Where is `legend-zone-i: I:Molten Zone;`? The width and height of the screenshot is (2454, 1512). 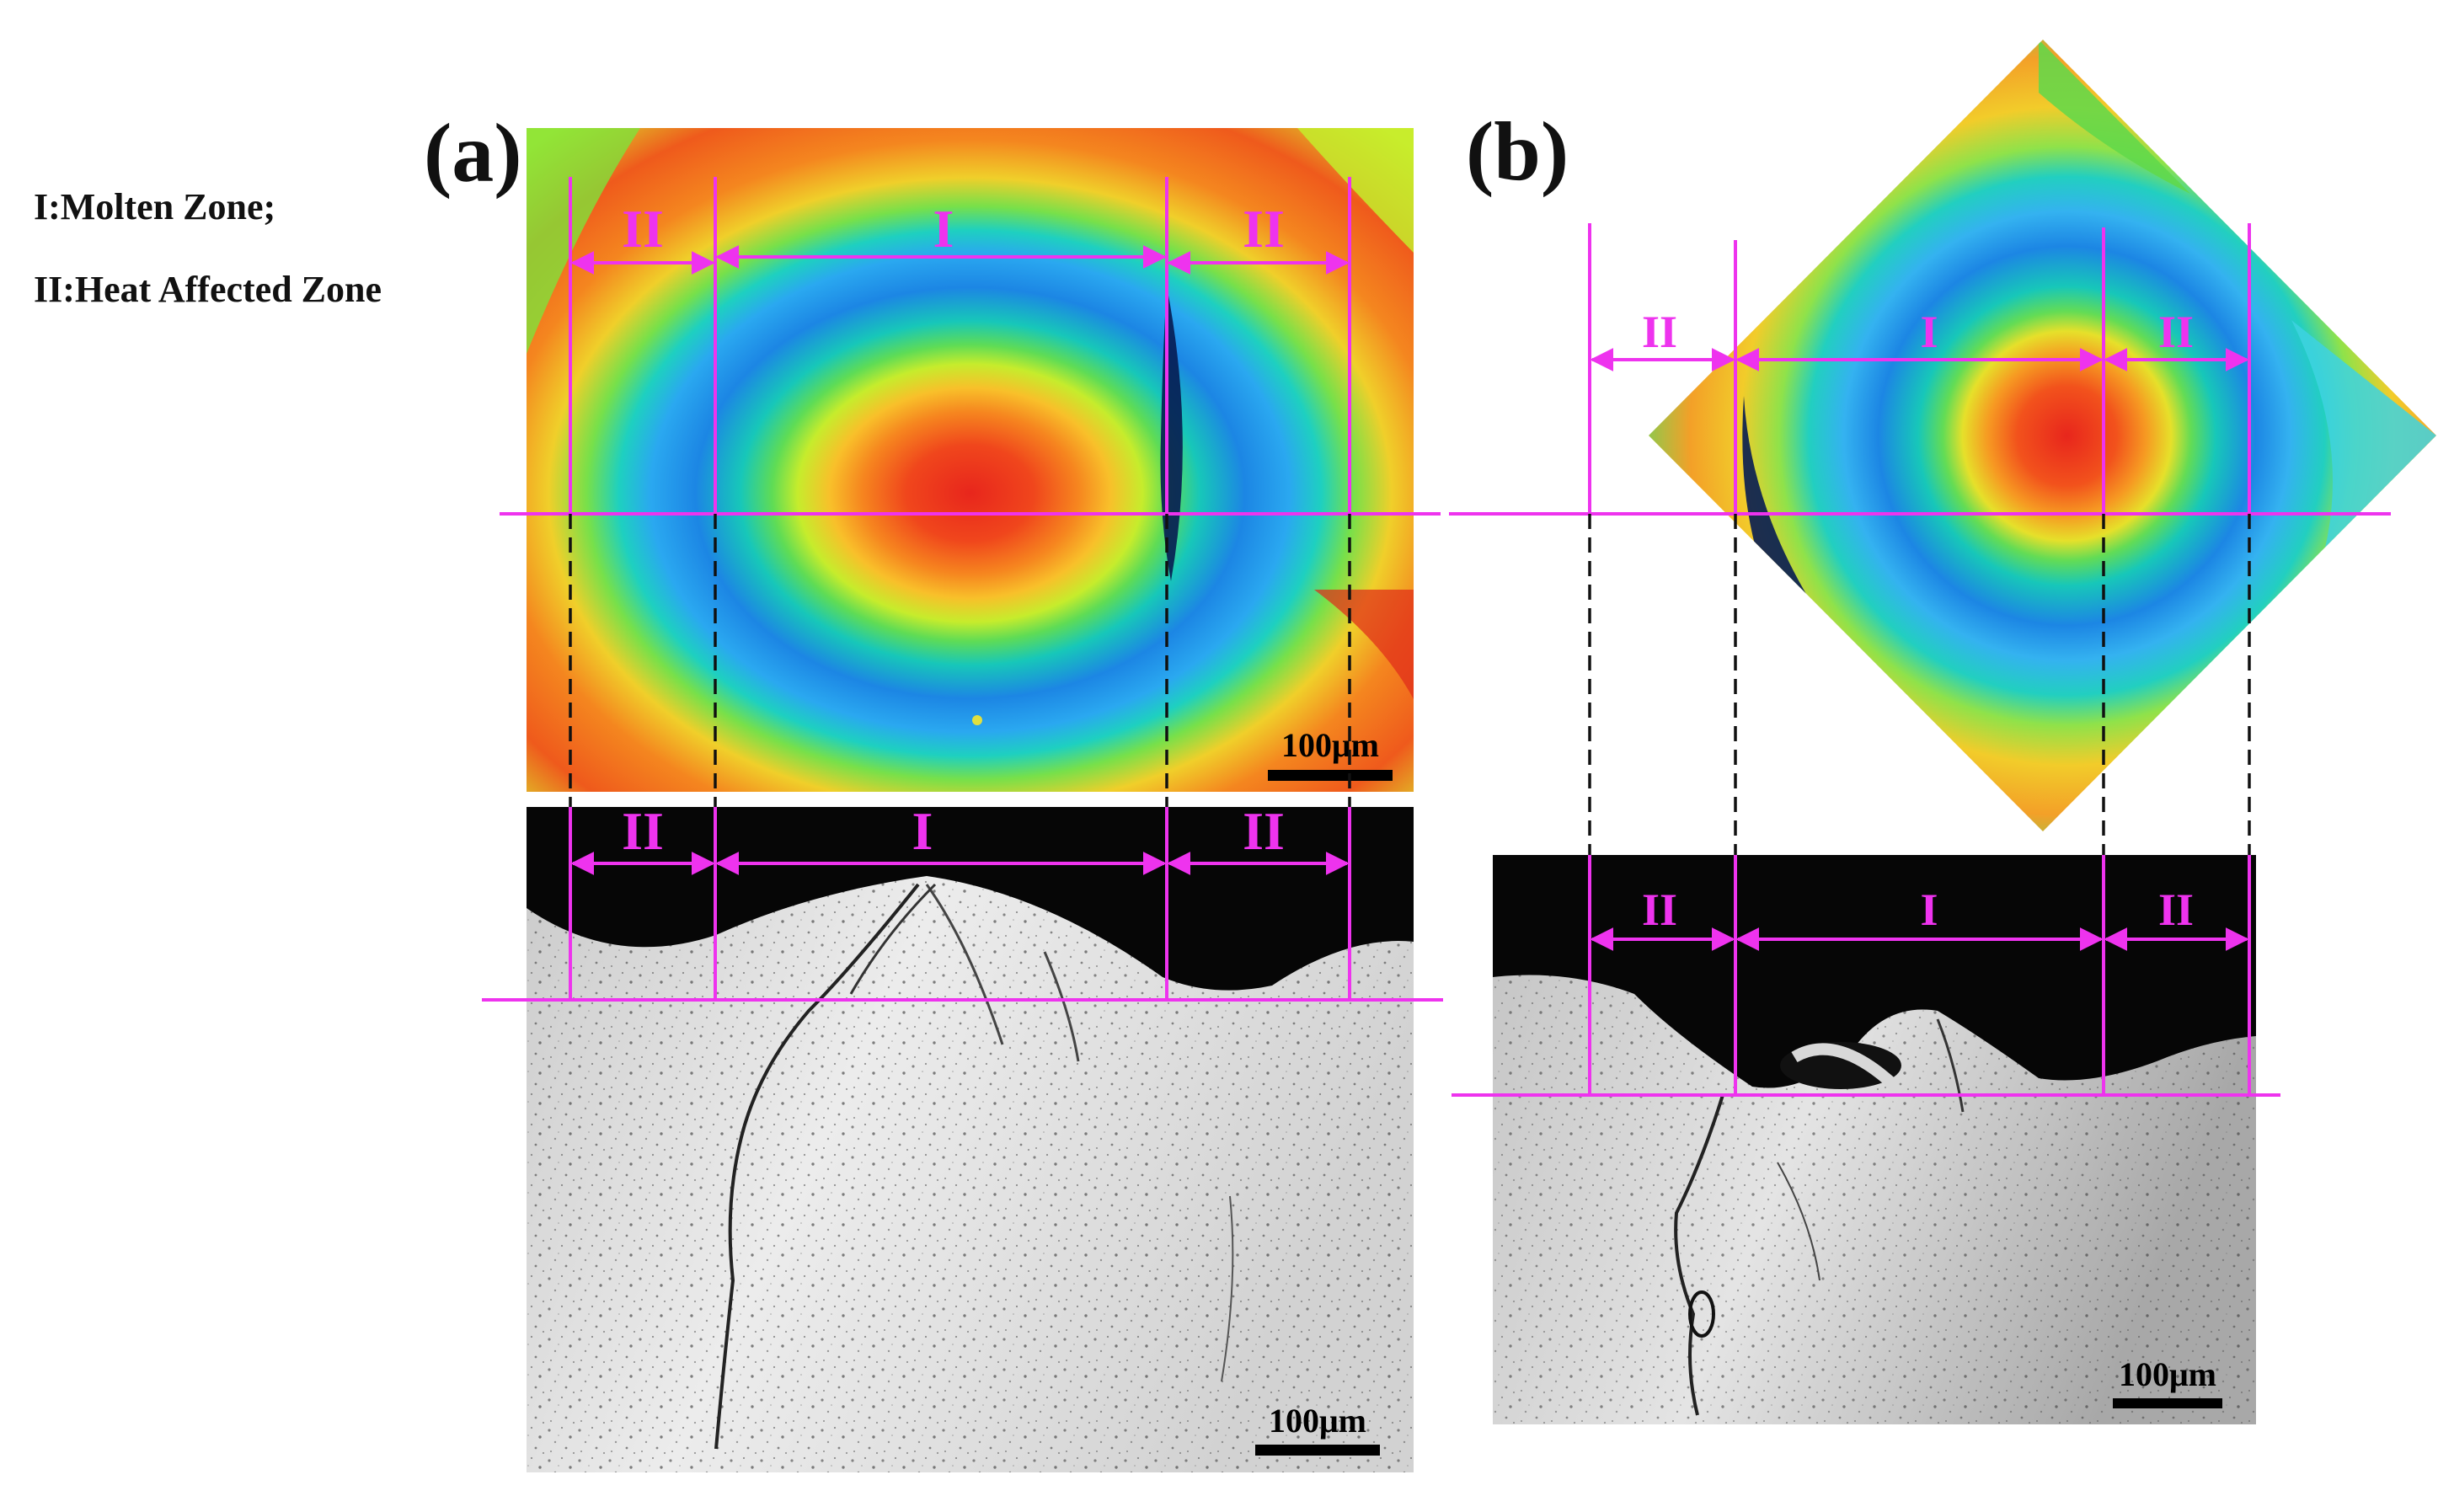
legend-zone-i: I:Molten Zone; is located at coordinates (154, 206).